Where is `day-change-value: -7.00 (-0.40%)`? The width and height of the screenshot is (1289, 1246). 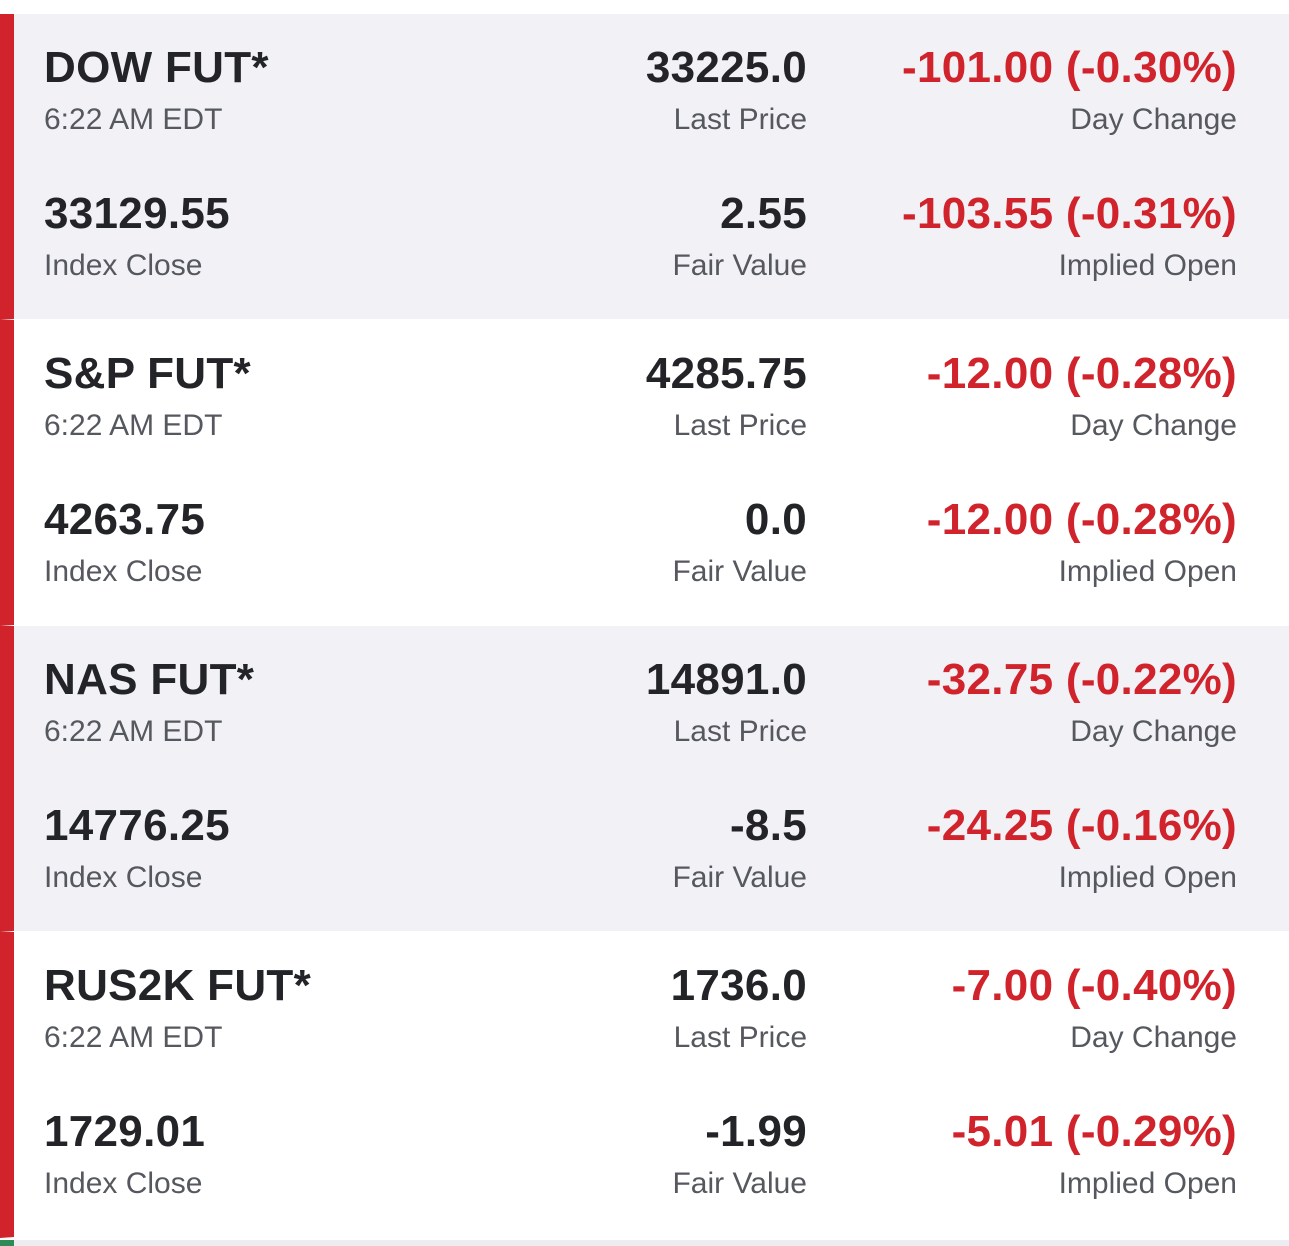 day-change-value: -7.00 (-0.40%) is located at coordinates (1094, 985).